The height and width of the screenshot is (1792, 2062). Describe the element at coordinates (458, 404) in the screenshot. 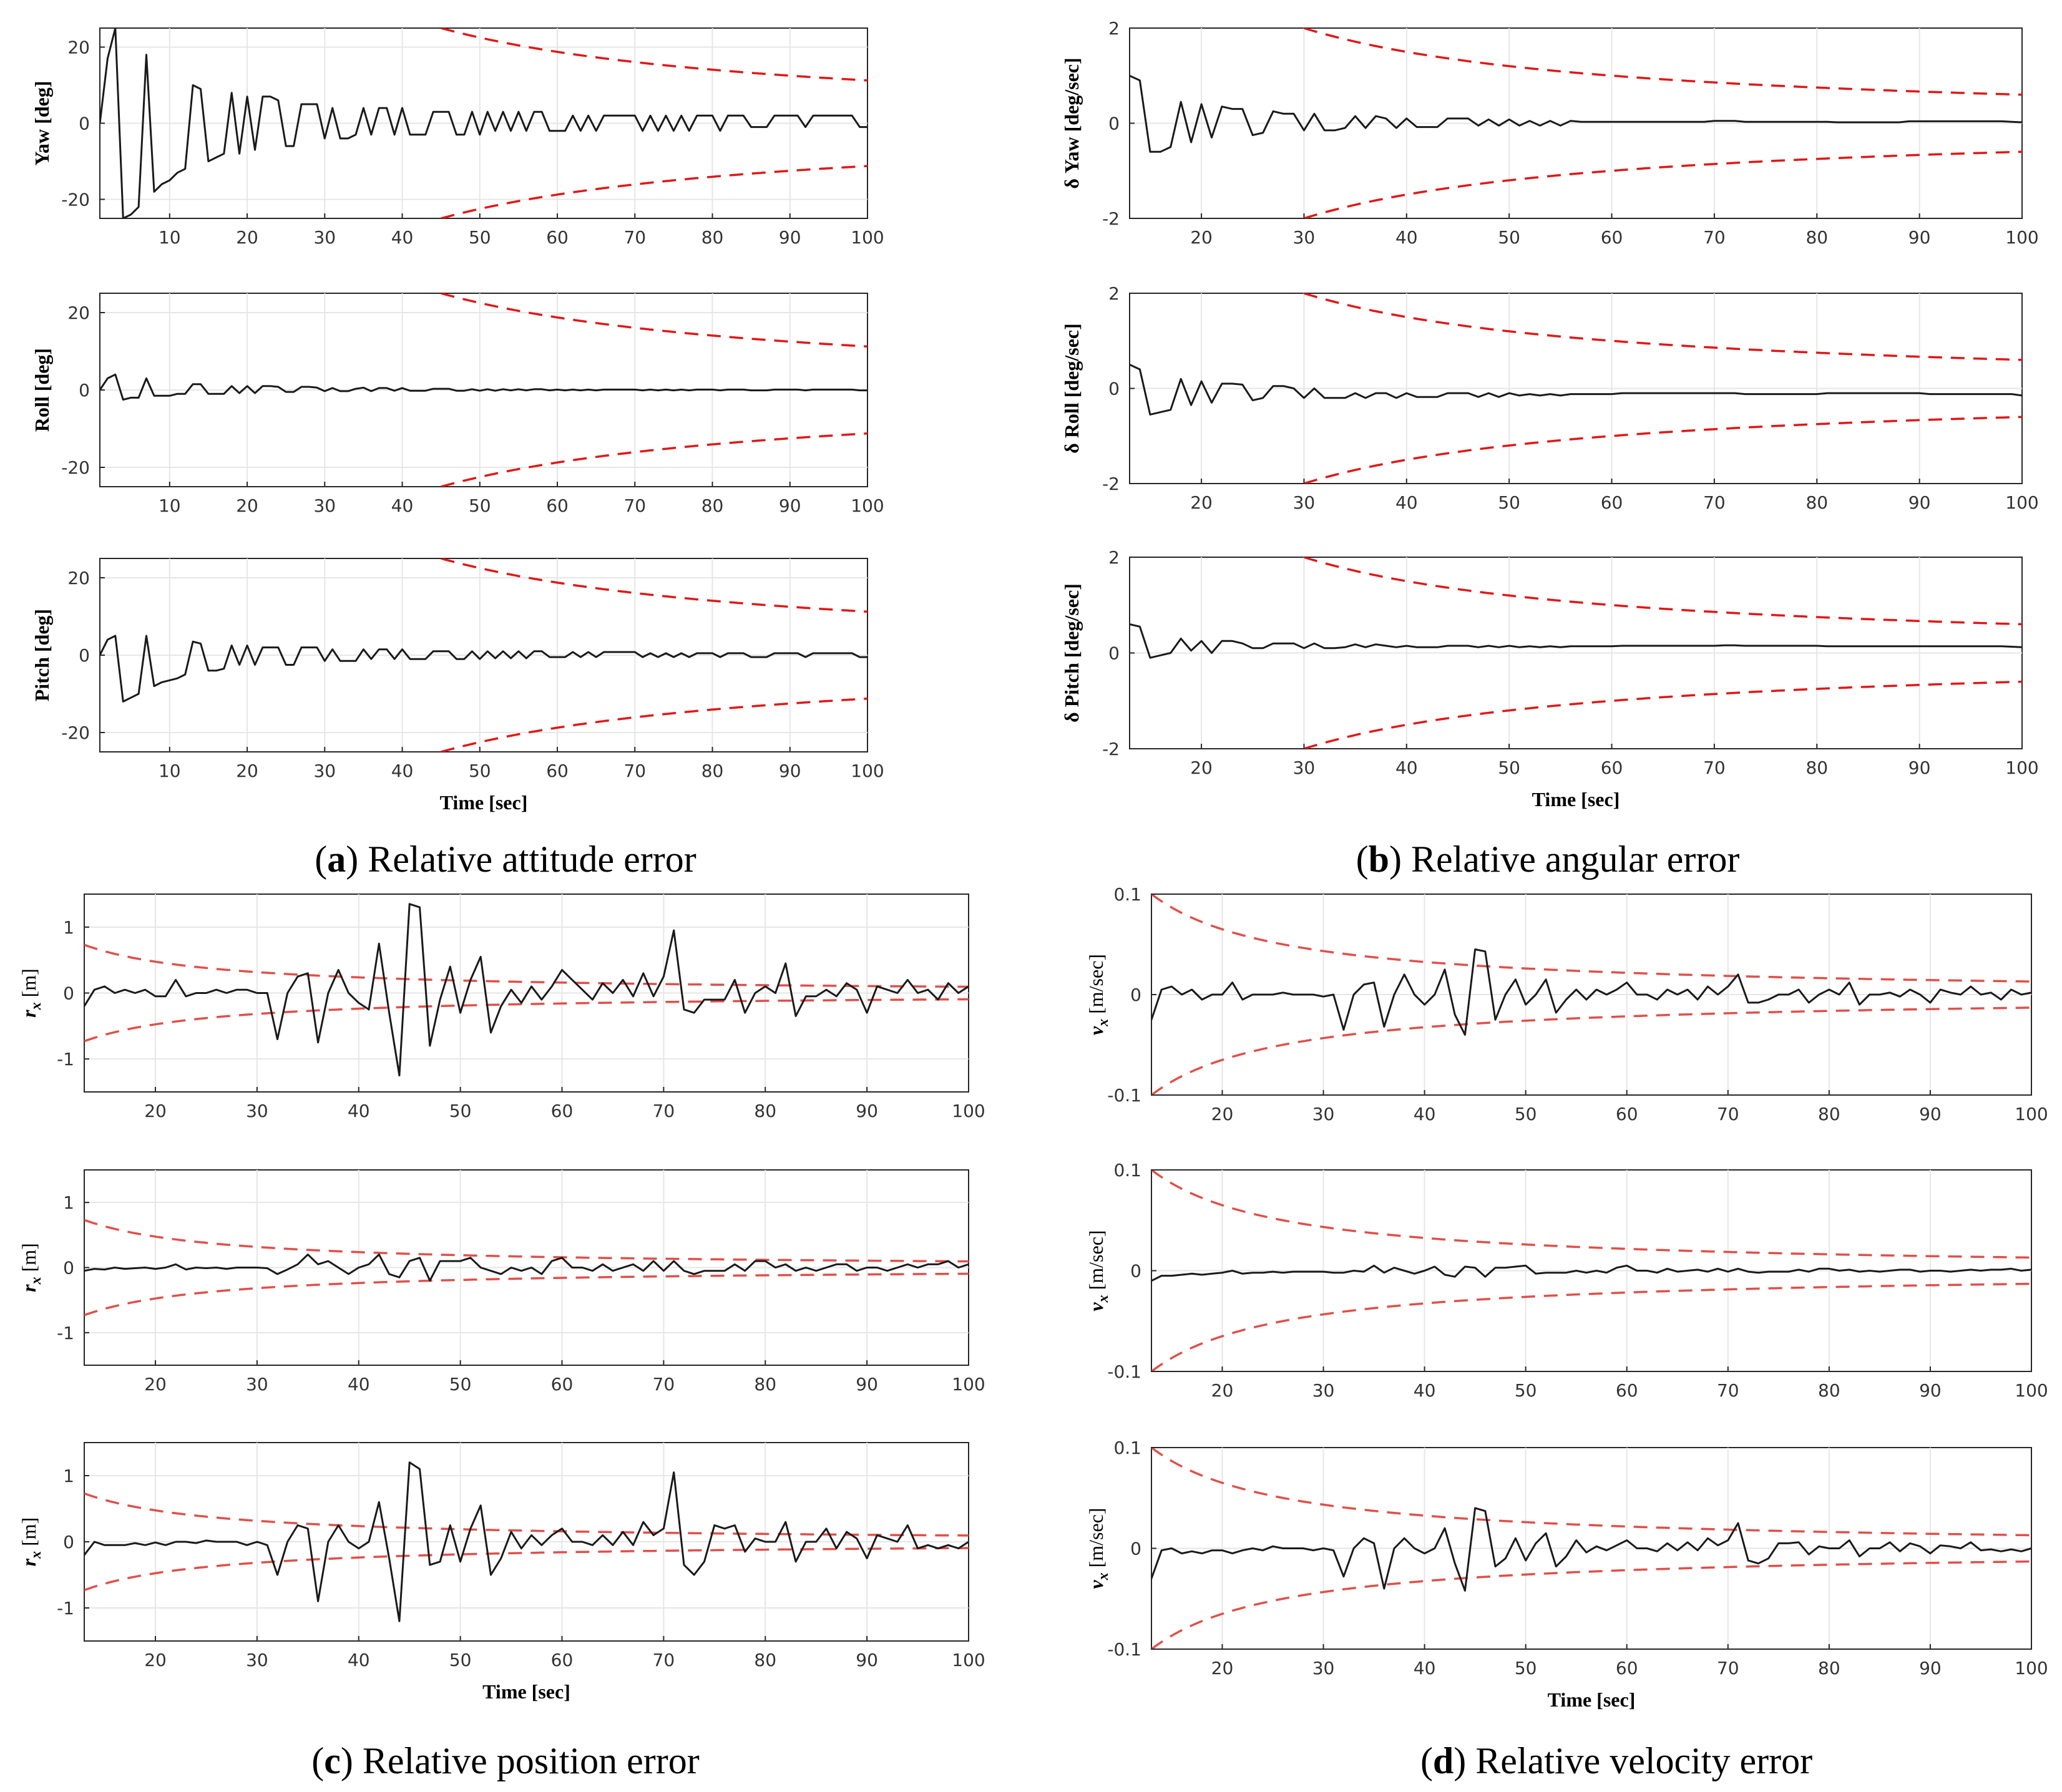

I see `chart-a2: 10 20 30 40 50 60 70 80 90 100 -20 0 20 Roll [deg]` at that location.